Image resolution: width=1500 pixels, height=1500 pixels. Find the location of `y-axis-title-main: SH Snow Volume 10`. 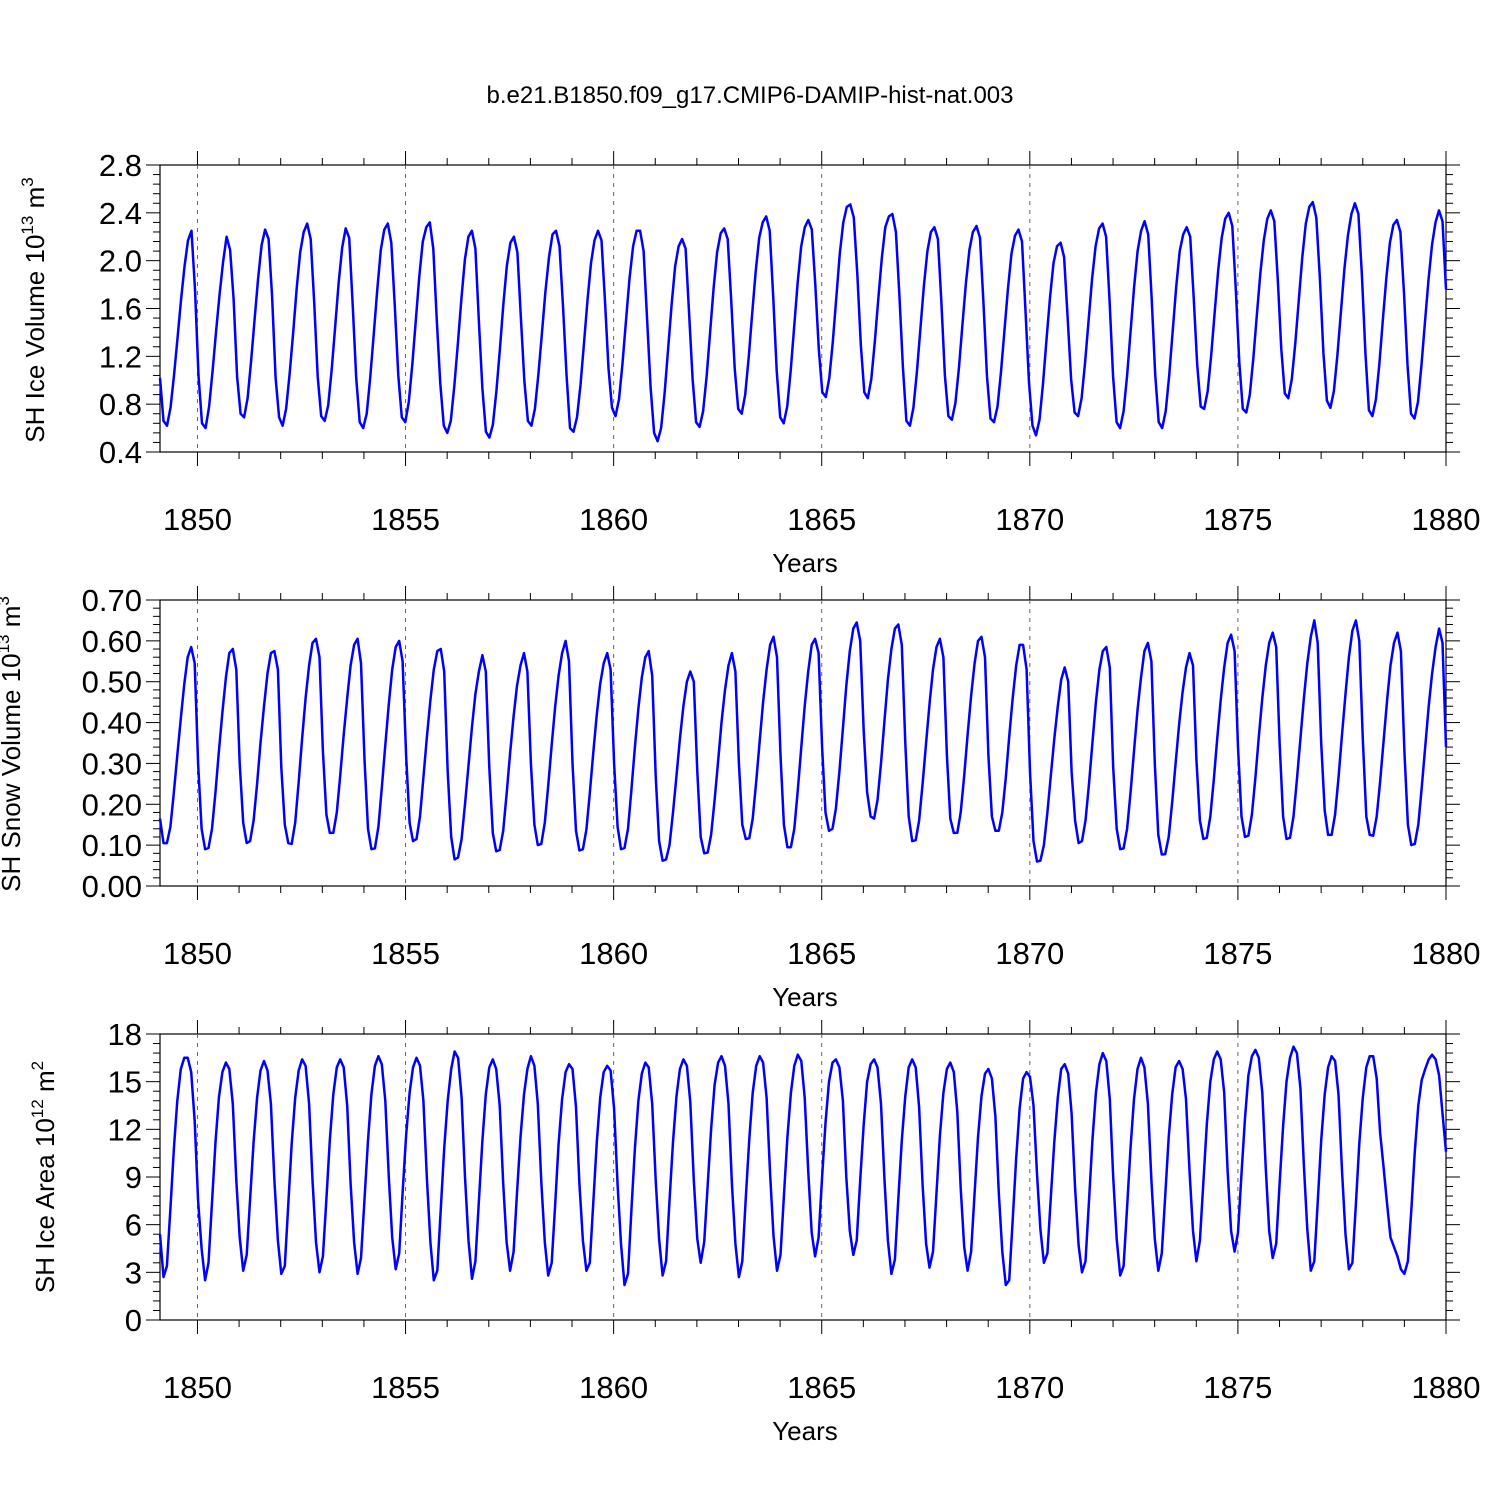

y-axis-title-main: SH Snow Volume 10 is located at coordinates (13, 772).